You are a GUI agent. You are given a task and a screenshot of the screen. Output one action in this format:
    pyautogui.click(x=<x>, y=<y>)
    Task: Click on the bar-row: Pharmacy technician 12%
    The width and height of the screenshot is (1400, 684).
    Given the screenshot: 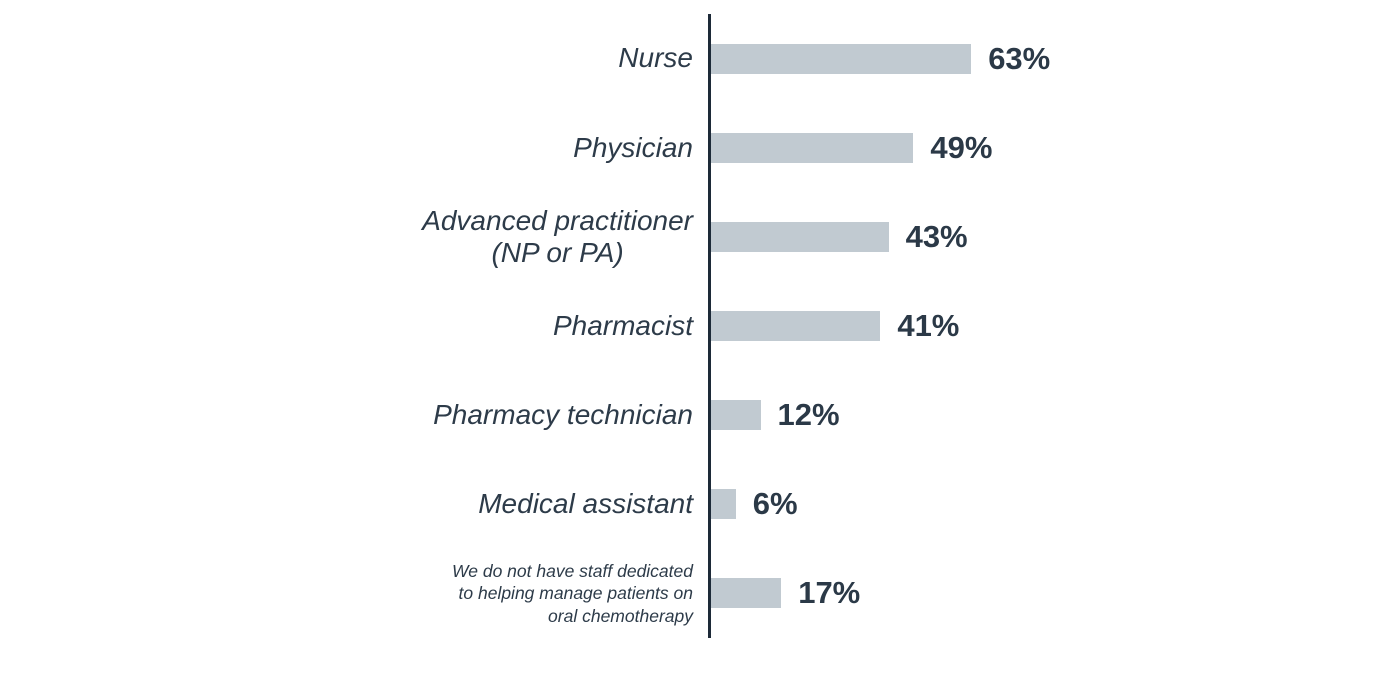 What is the action you would take?
    pyautogui.click(x=700, y=415)
    